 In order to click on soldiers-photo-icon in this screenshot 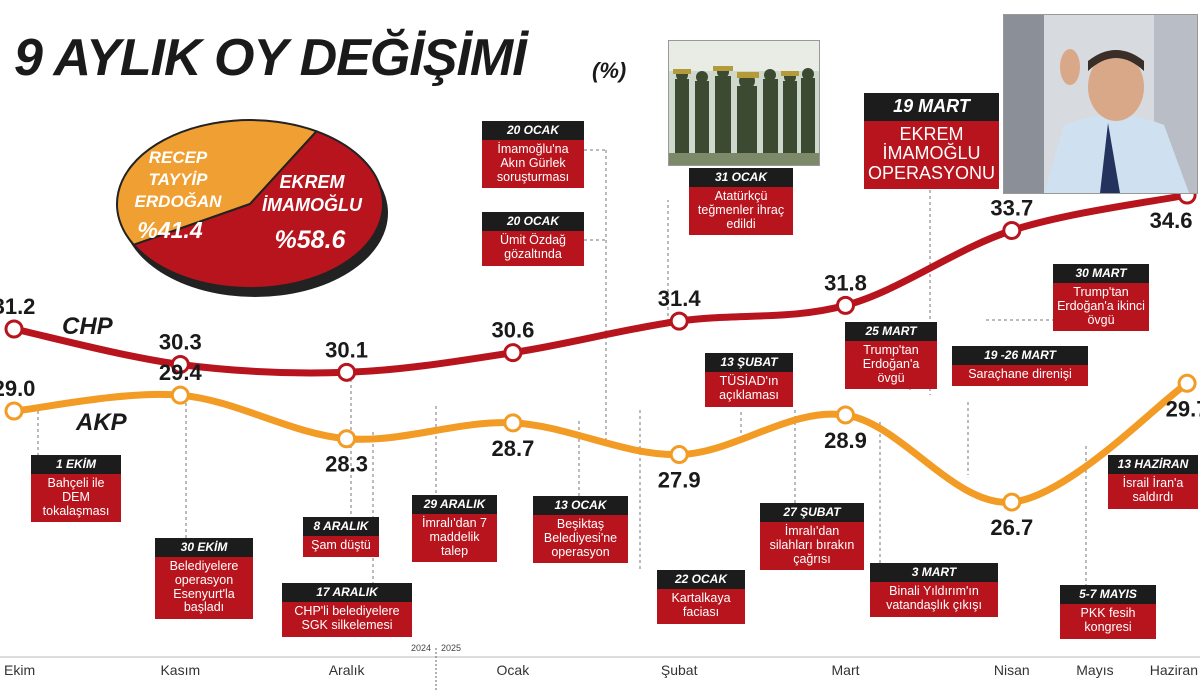, I will do `click(744, 103)`.